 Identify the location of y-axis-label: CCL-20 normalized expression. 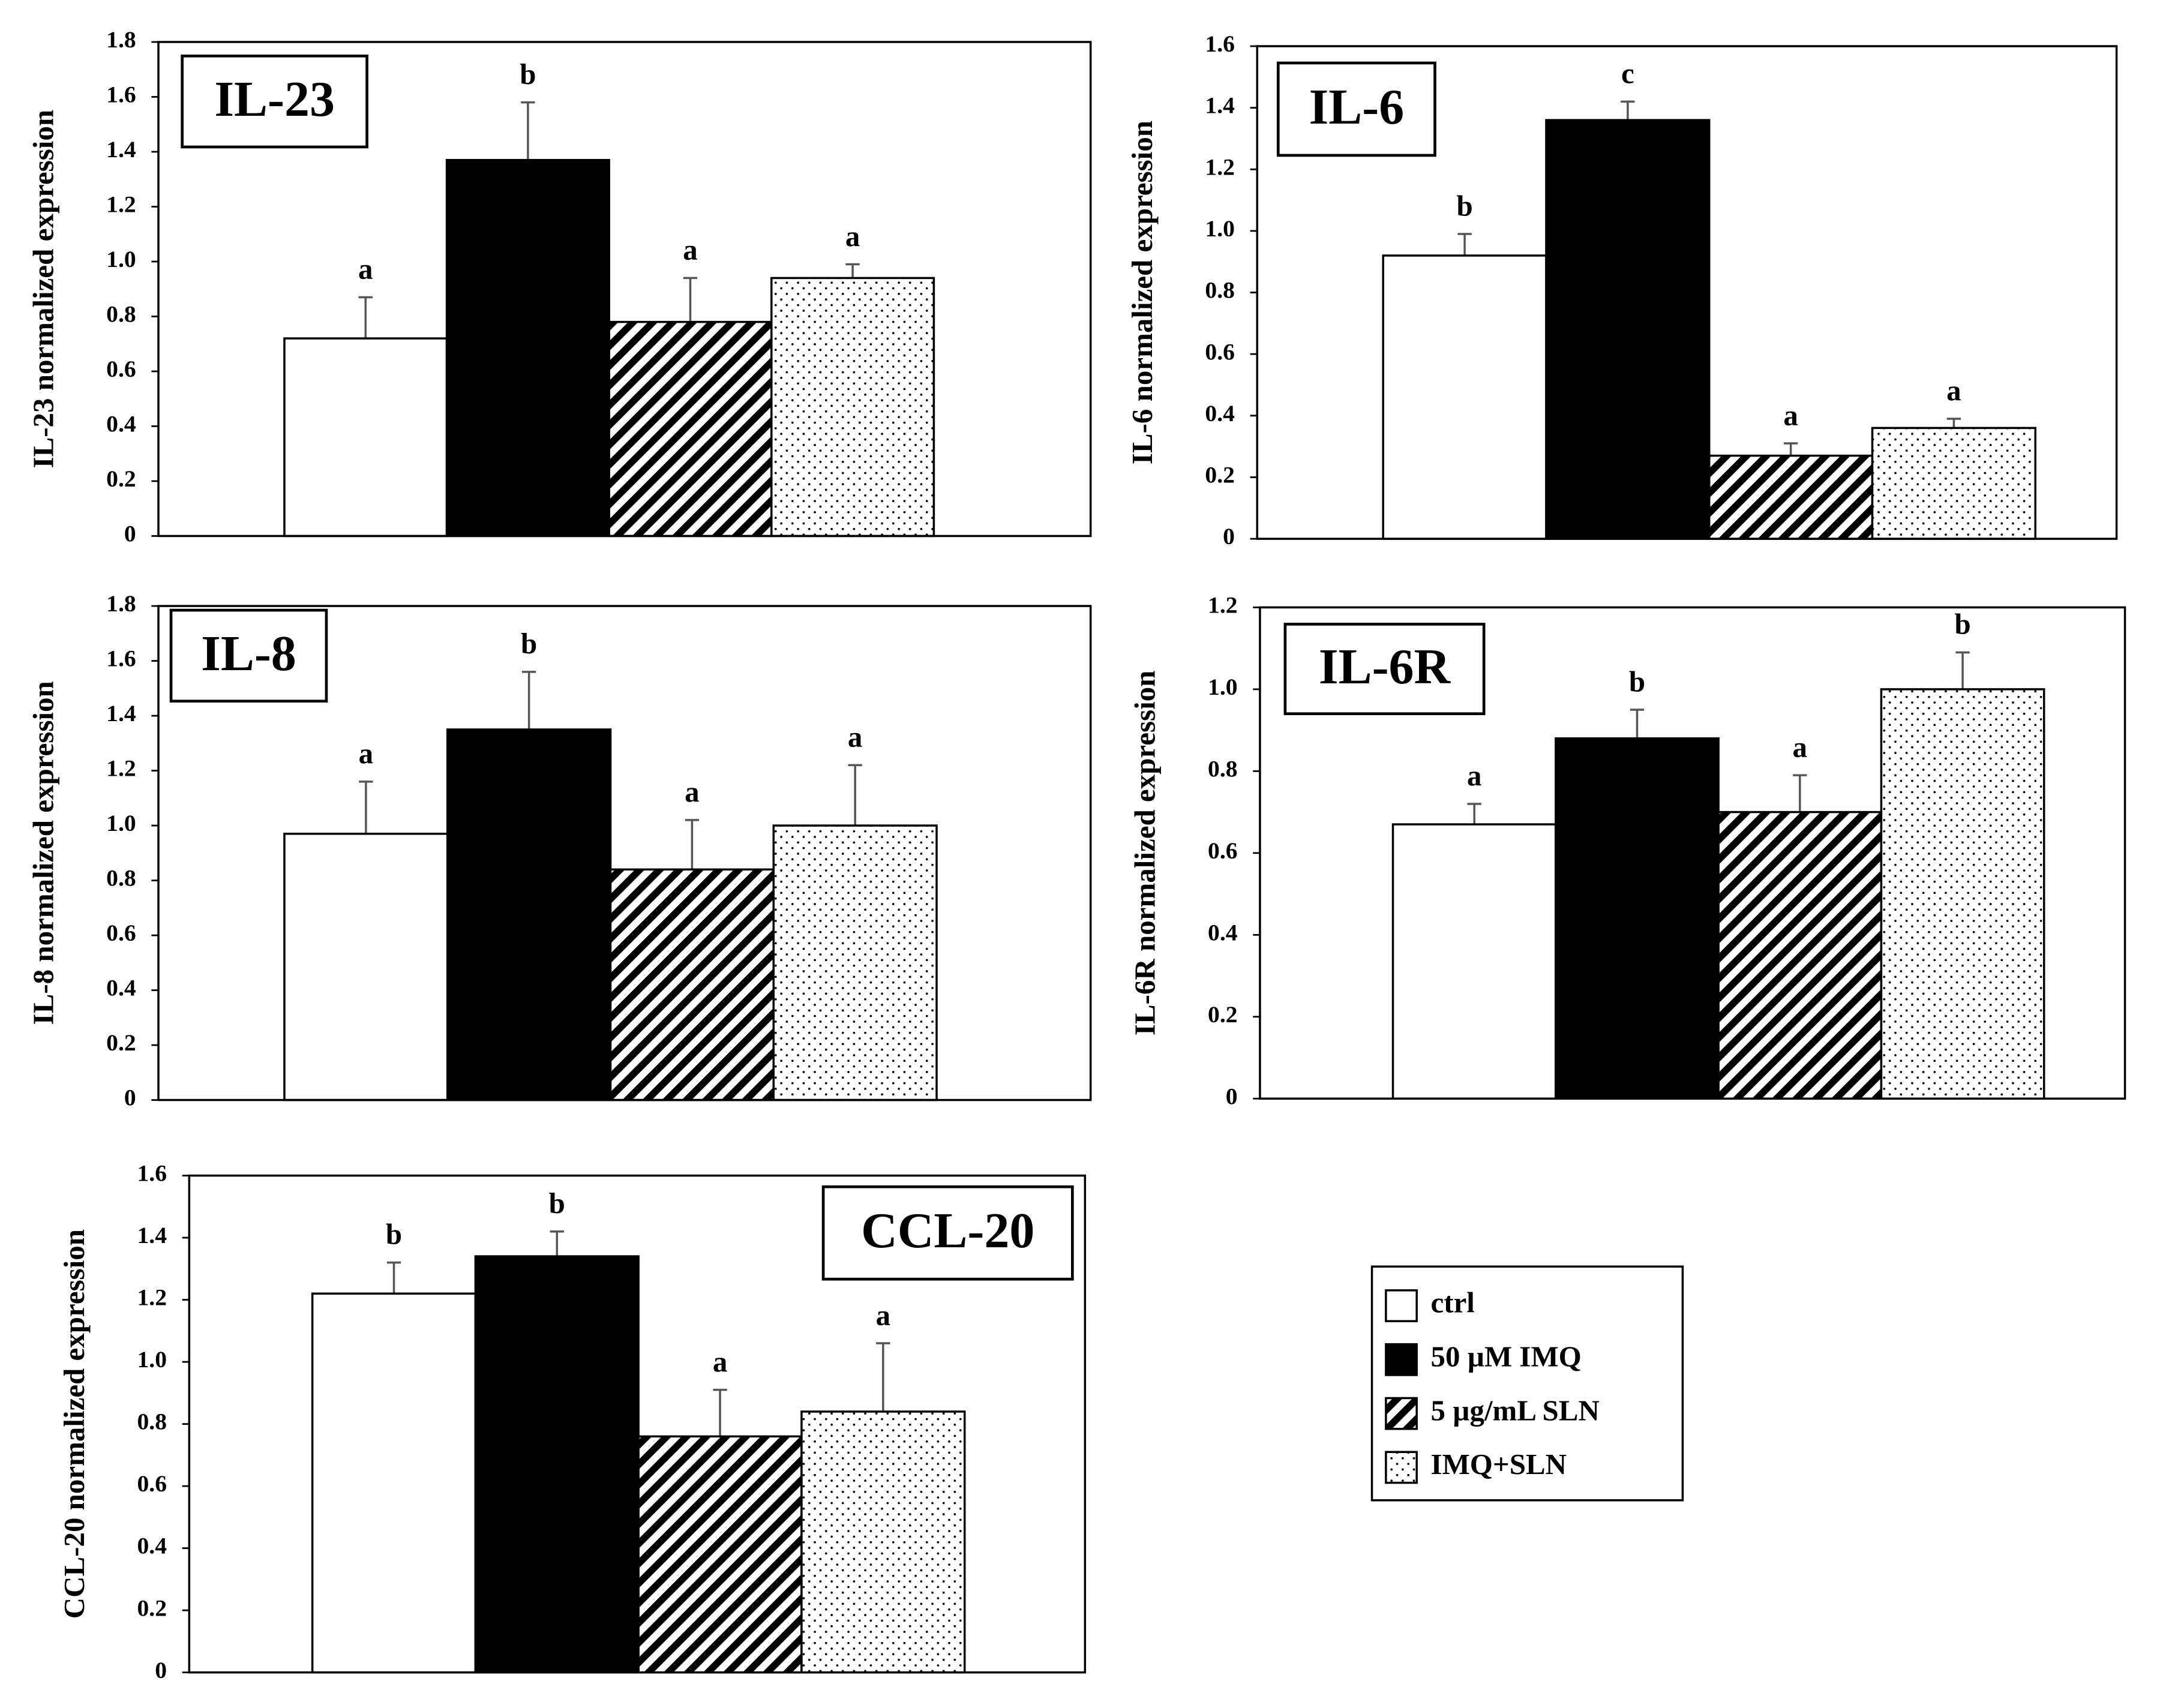
(74, 1424).